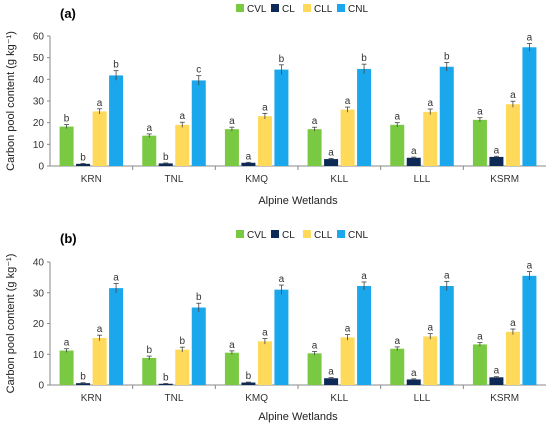 The width and height of the screenshot is (550, 424). I want to click on significance-letter: c, so click(198, 70).